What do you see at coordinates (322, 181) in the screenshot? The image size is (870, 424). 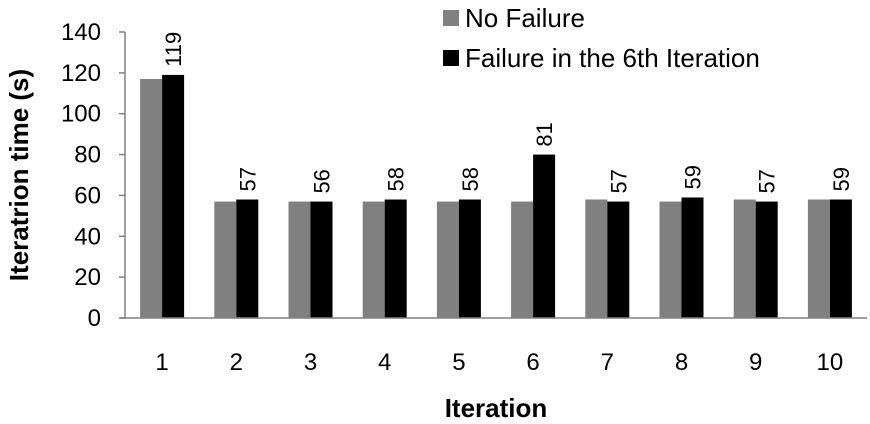 I see `data-label: 56` at bounding box center [322, 181].